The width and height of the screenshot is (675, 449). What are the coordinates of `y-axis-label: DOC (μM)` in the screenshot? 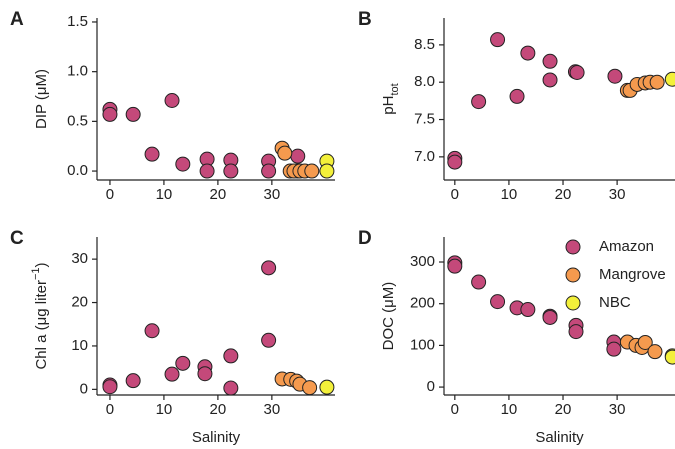 It's located at (388, 316).